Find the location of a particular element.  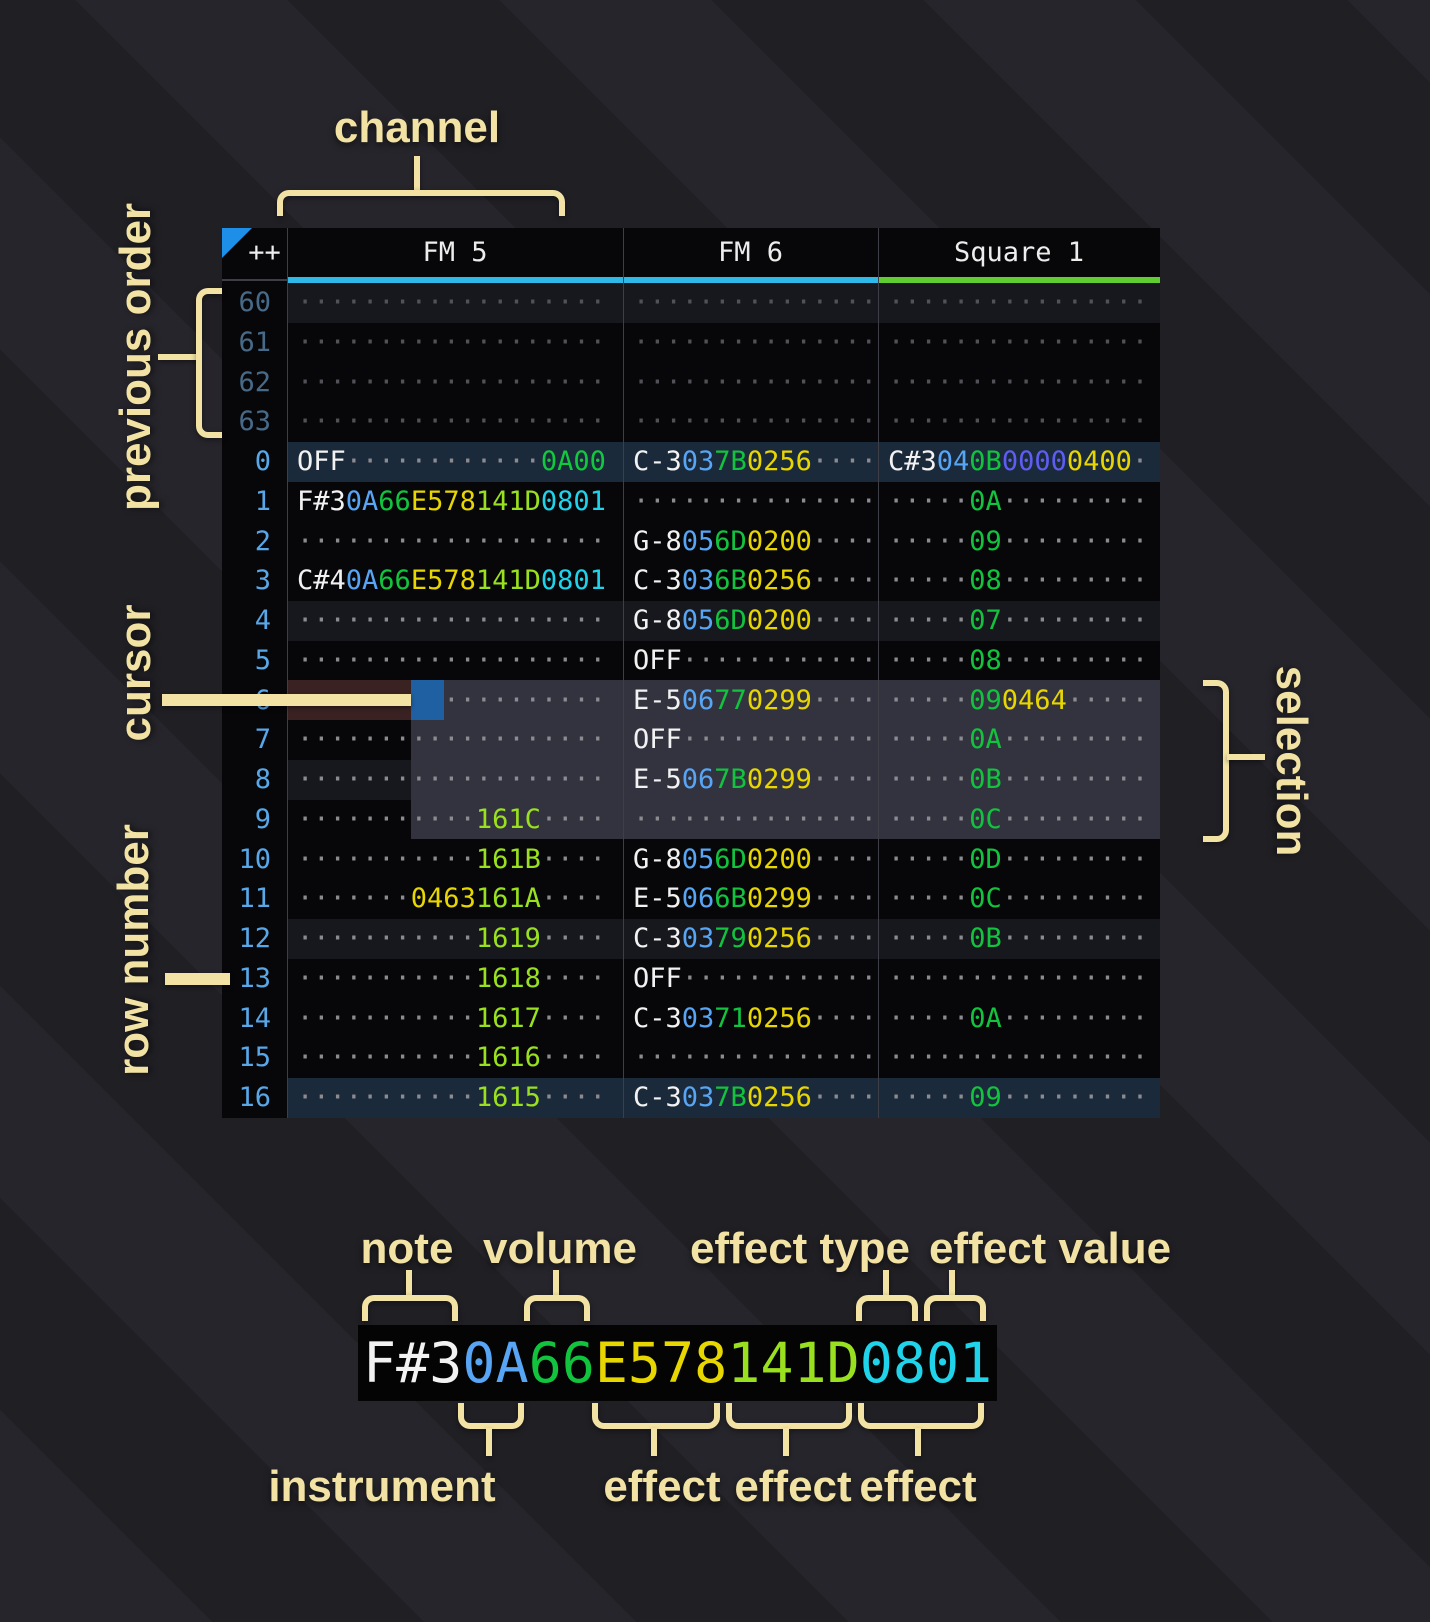

pattern-cell: E-506770299···· is located at coordinates (755, 700).